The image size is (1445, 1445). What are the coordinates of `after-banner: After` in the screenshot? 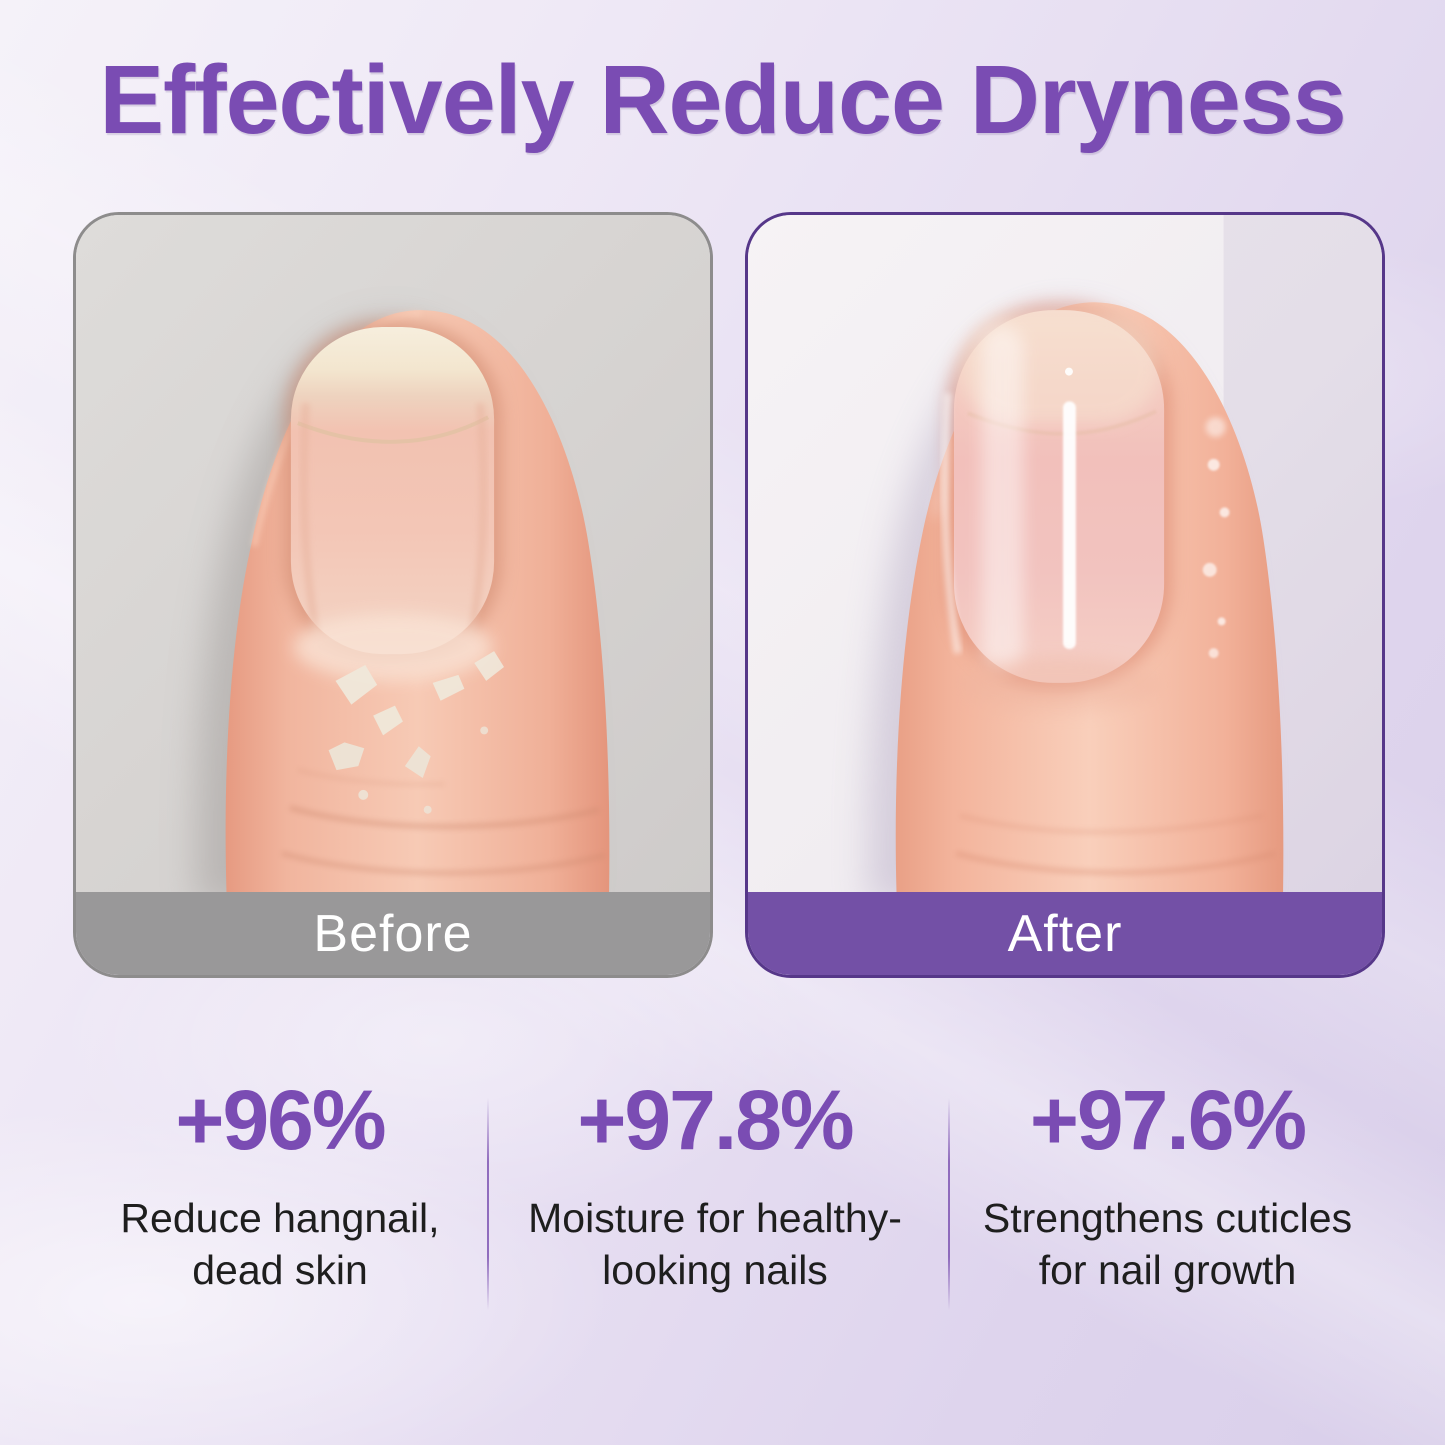 It's located at (1065, 933).